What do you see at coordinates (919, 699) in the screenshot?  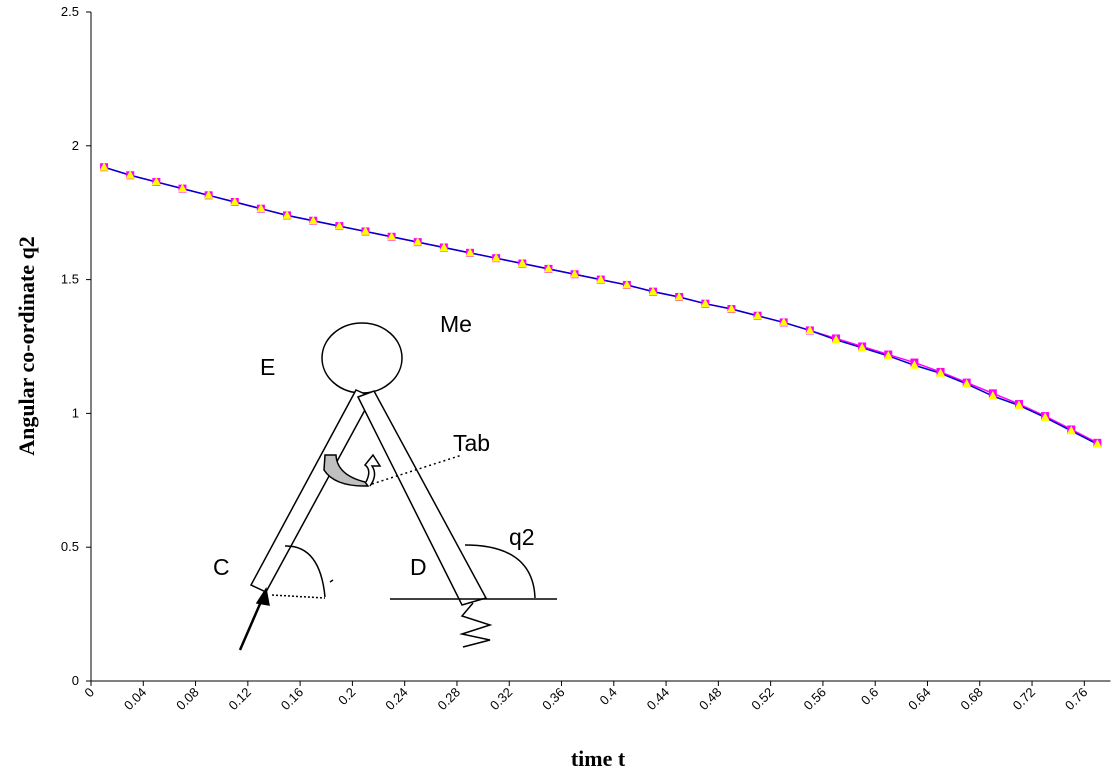 I see `x-tick-label: 0.64` at bounding box center [919, 699].